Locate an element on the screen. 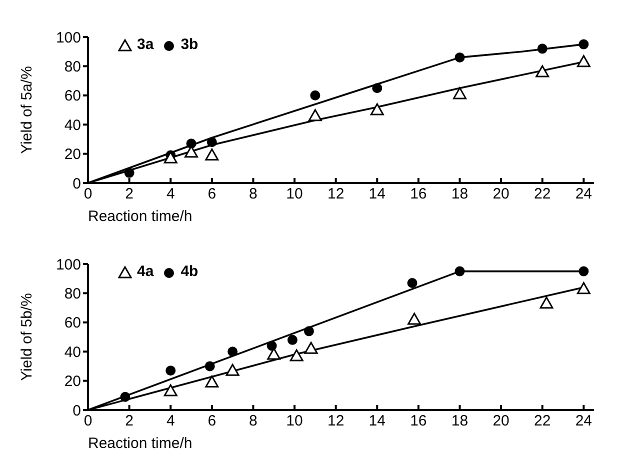 The width and height of the screenshot is (619, 475). legend-label: 3a is located at coordinates (145, 44).